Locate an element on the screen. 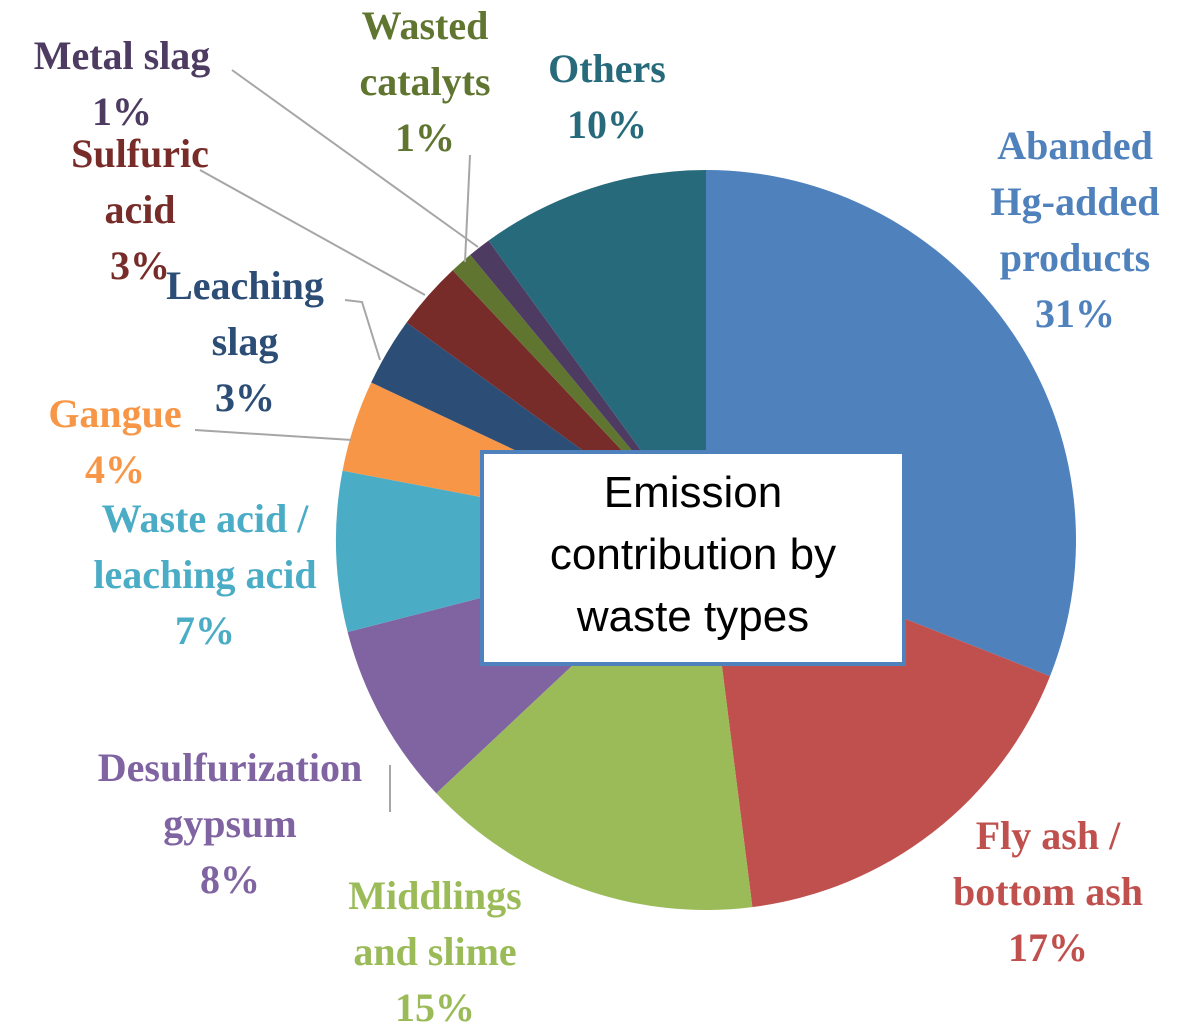 The image size is (1179, 1026). slice-value-label: 7% is located at coordinates (205, 630).